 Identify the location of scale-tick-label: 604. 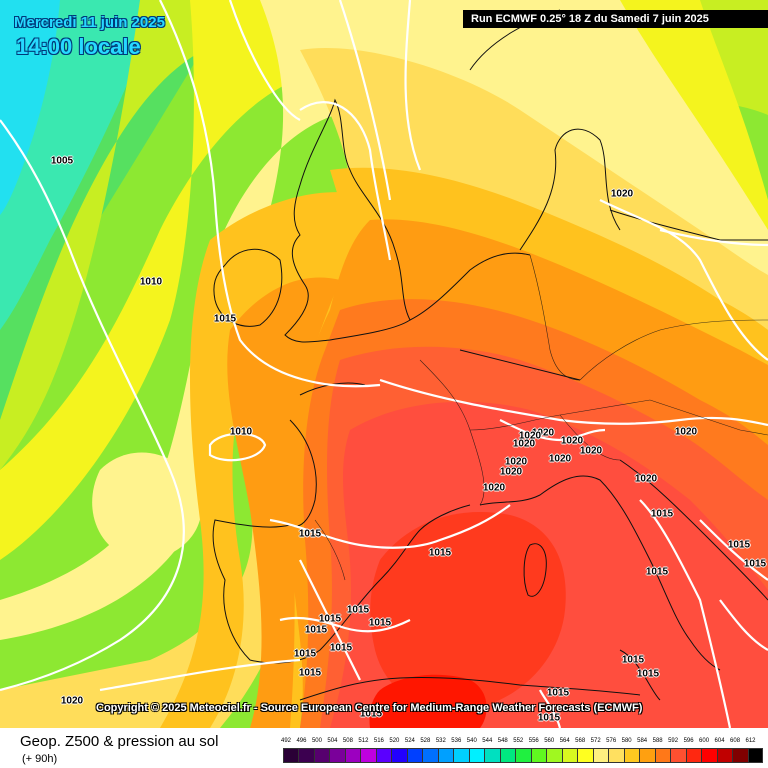
(719, 741).